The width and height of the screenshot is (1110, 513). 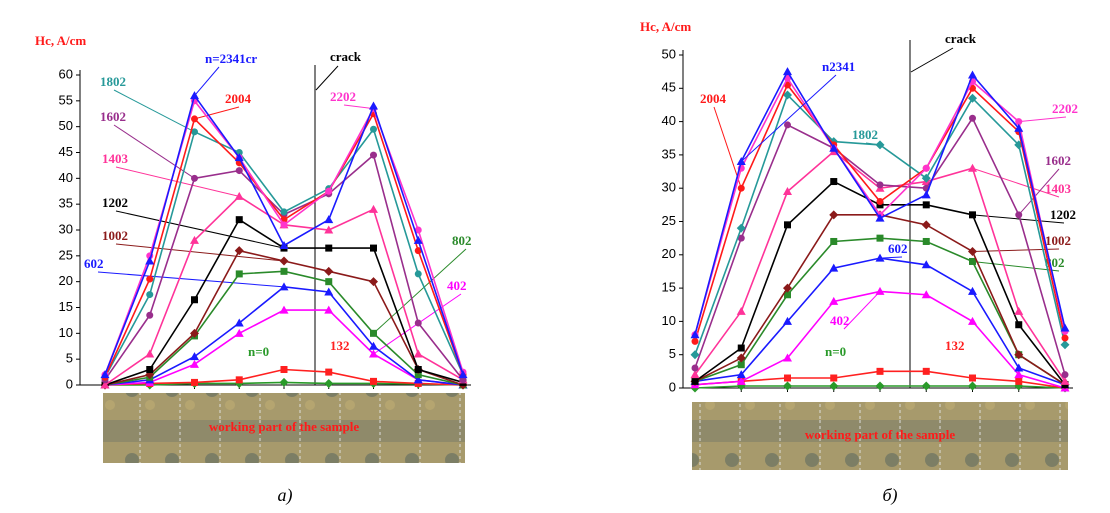 What do you see at coordinates (66, 125) in the screenshot?
I see `y-tick-label: 50` at bounding box center [66, 125].